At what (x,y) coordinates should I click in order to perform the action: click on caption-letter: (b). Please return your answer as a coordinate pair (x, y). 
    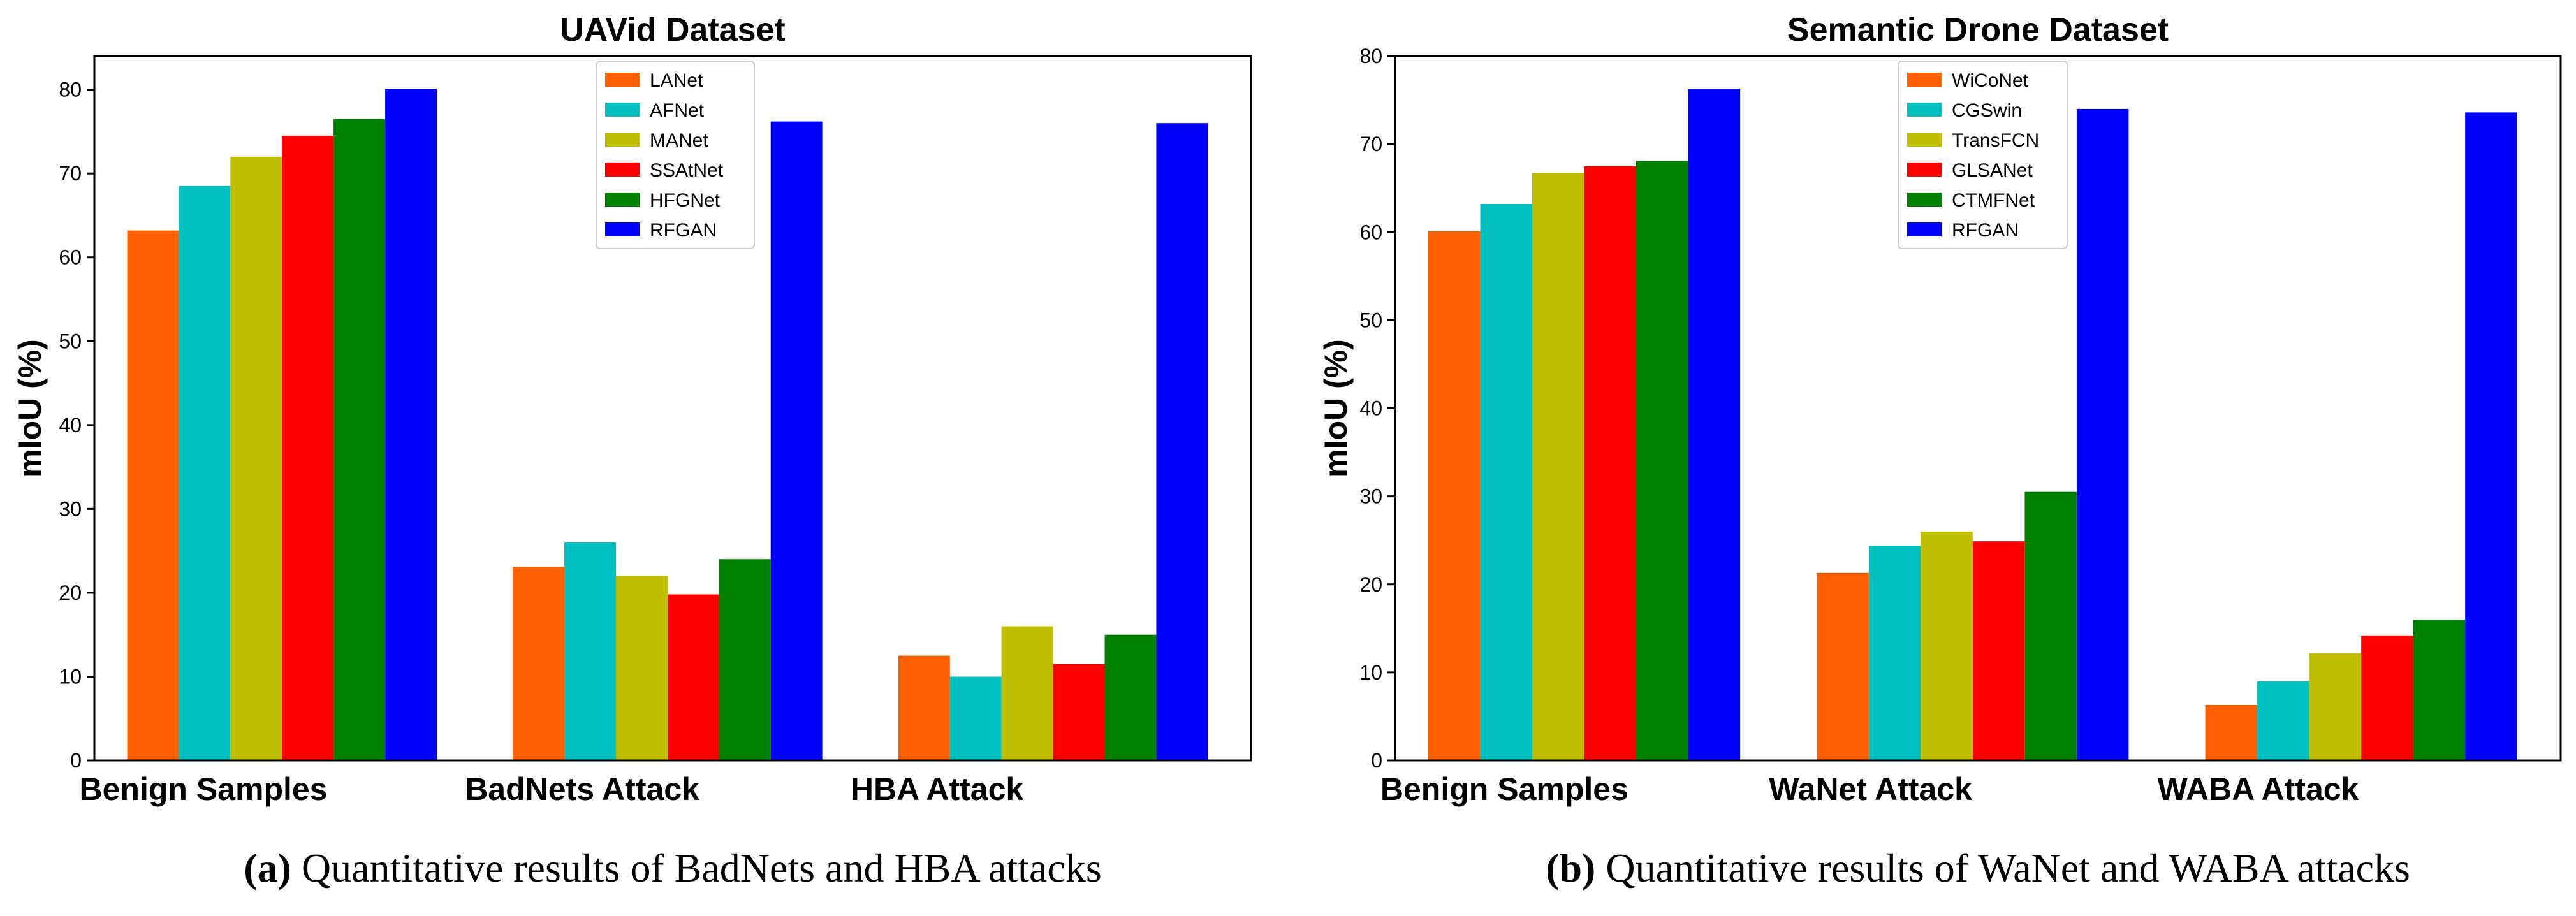
    Looking at the image, I should click on (1570, 868).